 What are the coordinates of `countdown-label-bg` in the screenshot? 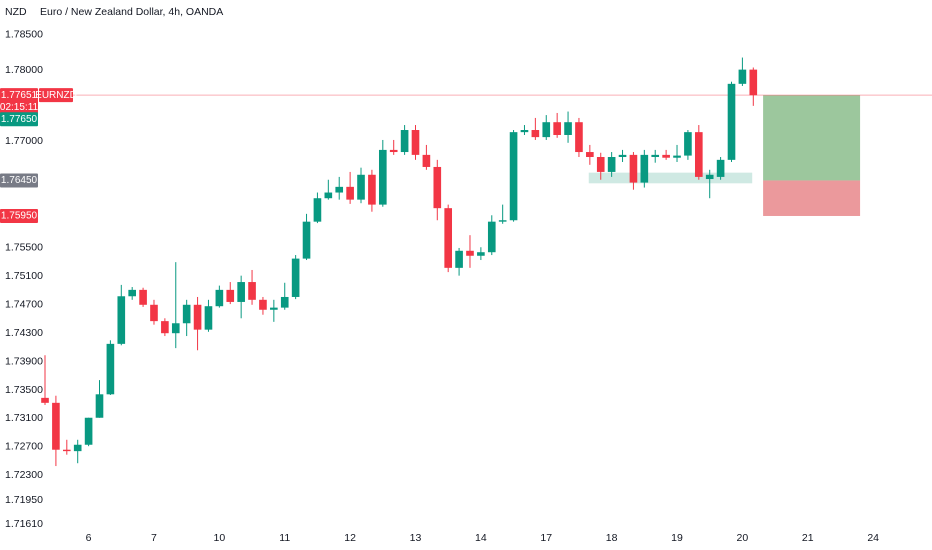 It's located at (19, 107).